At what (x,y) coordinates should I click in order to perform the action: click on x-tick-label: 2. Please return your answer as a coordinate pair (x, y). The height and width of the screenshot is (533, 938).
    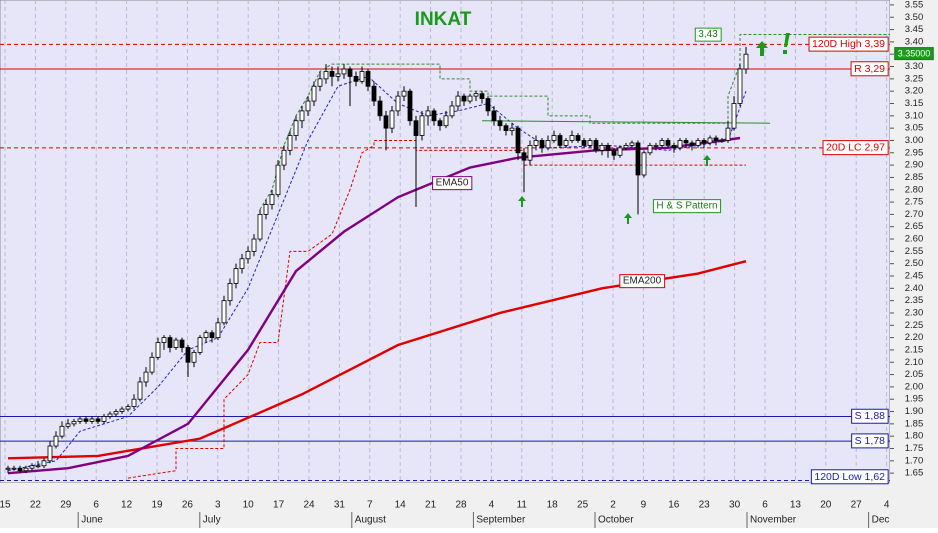
    Looking at the image, I should click on (613, 505).